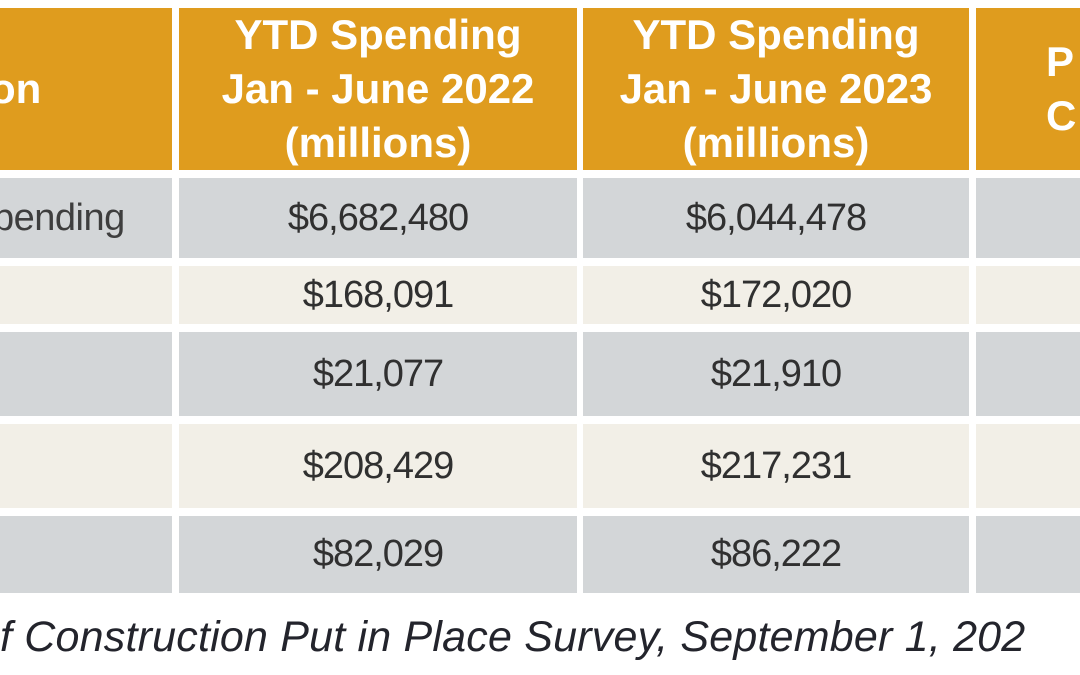  Describe the element at coordinates (1028, 295) in the screenshot. I see `table-row-2-percent-change-cell` at that location.